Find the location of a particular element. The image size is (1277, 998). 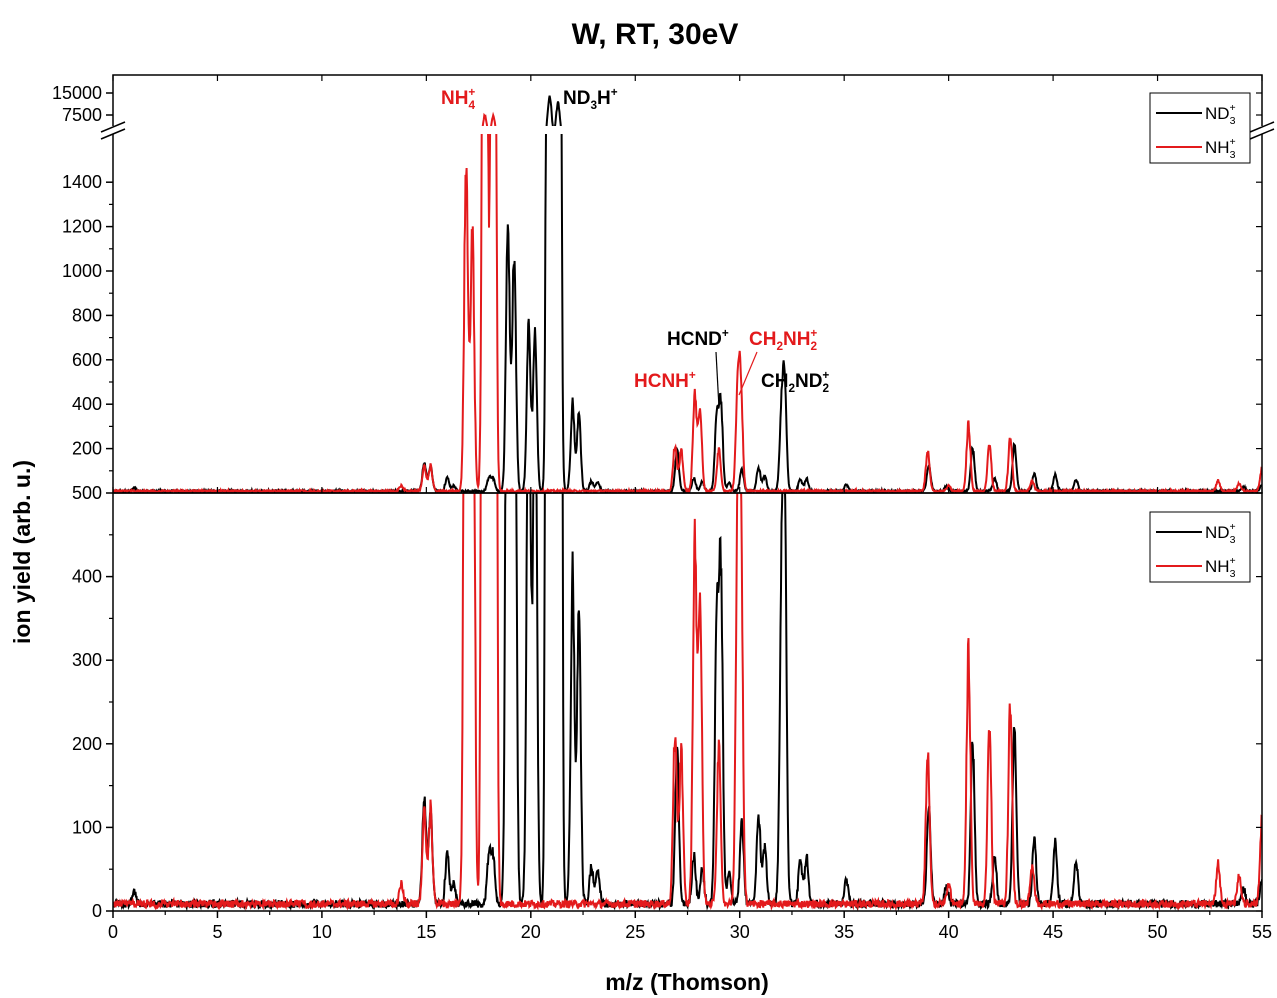

annotation-hcnh: HCNH+ is located at coordinates (665, 380).